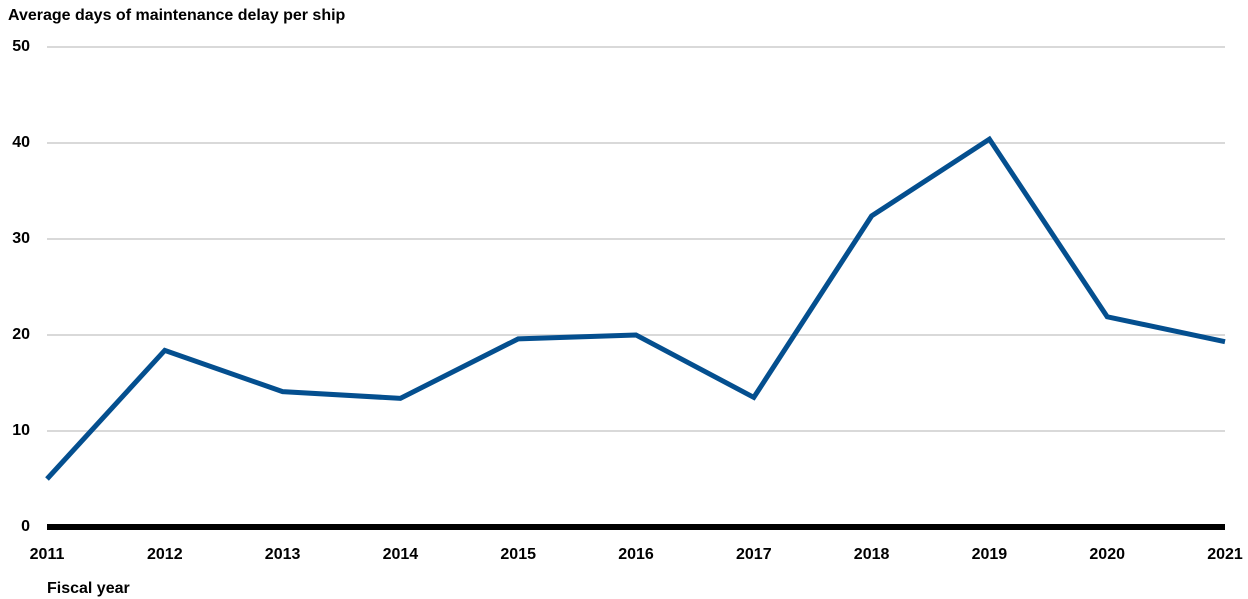 Image resolution: width=1248 pixels, height=599 pixels. I want to click on x-tick-label: 2019, so click(990, 554).